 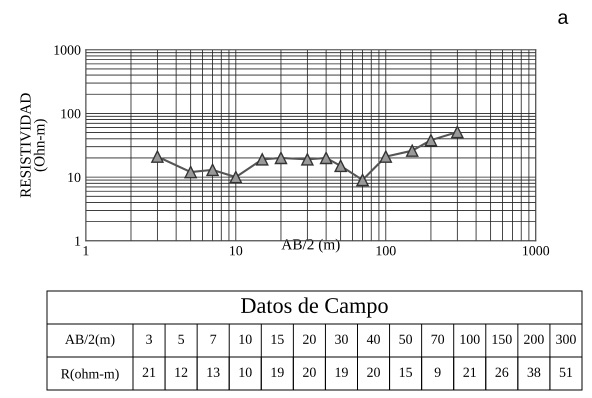 What do you see at coordinates (563, 18) in the screenshot?
I see `text: a` at bounding box center [563, 18].